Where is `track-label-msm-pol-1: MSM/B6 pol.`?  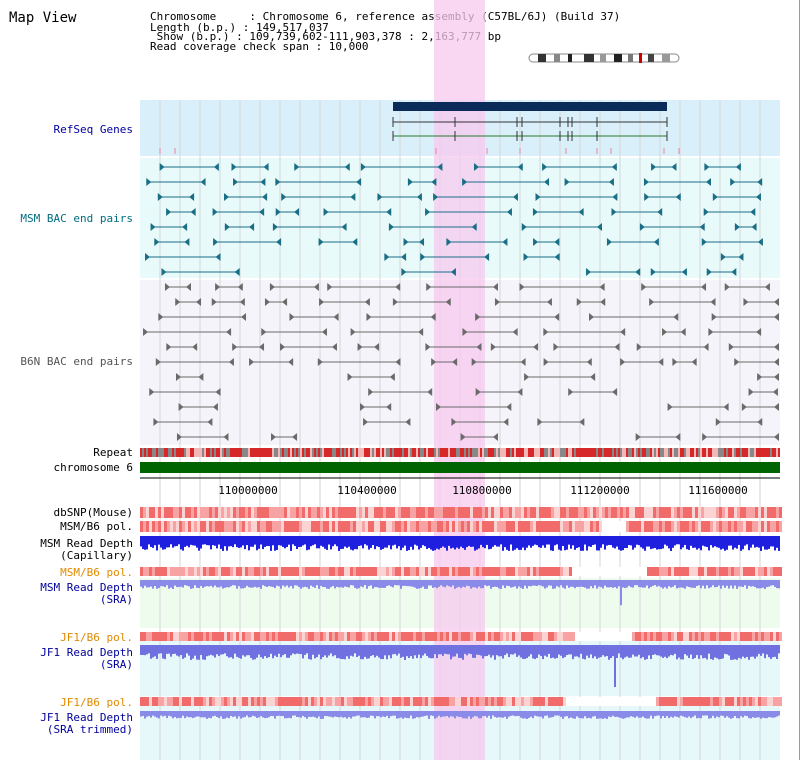 track-label-msm-pol-1: MSM/B6 pol. is located at coordinates (96, 526).